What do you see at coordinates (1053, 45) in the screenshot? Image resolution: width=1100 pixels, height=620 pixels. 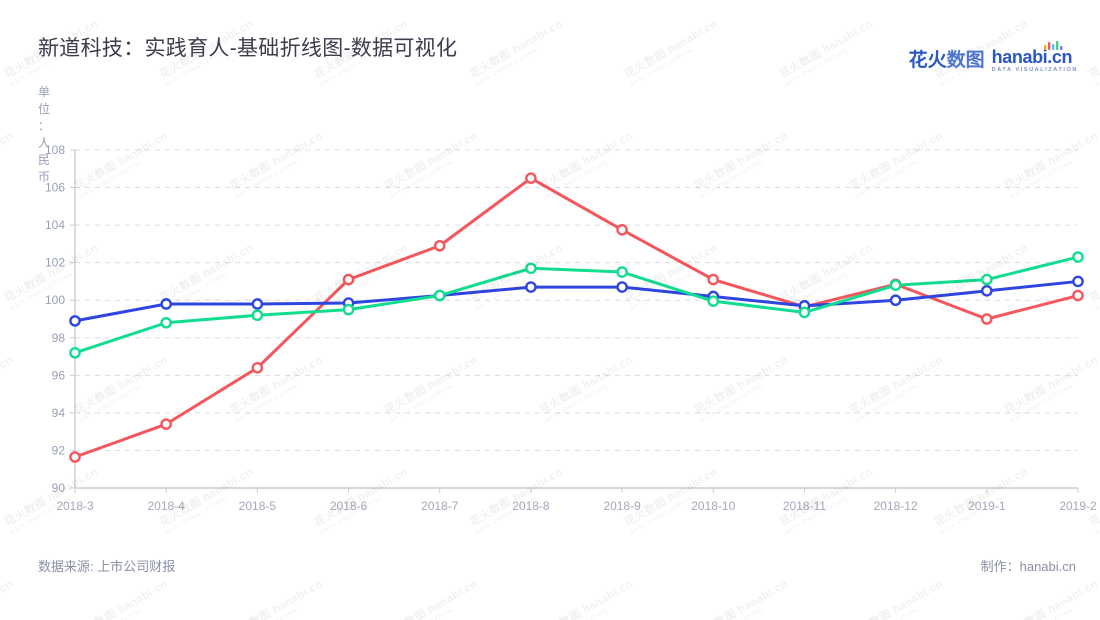 I see `sparkle-icon` at bounding box center [1053, 45].